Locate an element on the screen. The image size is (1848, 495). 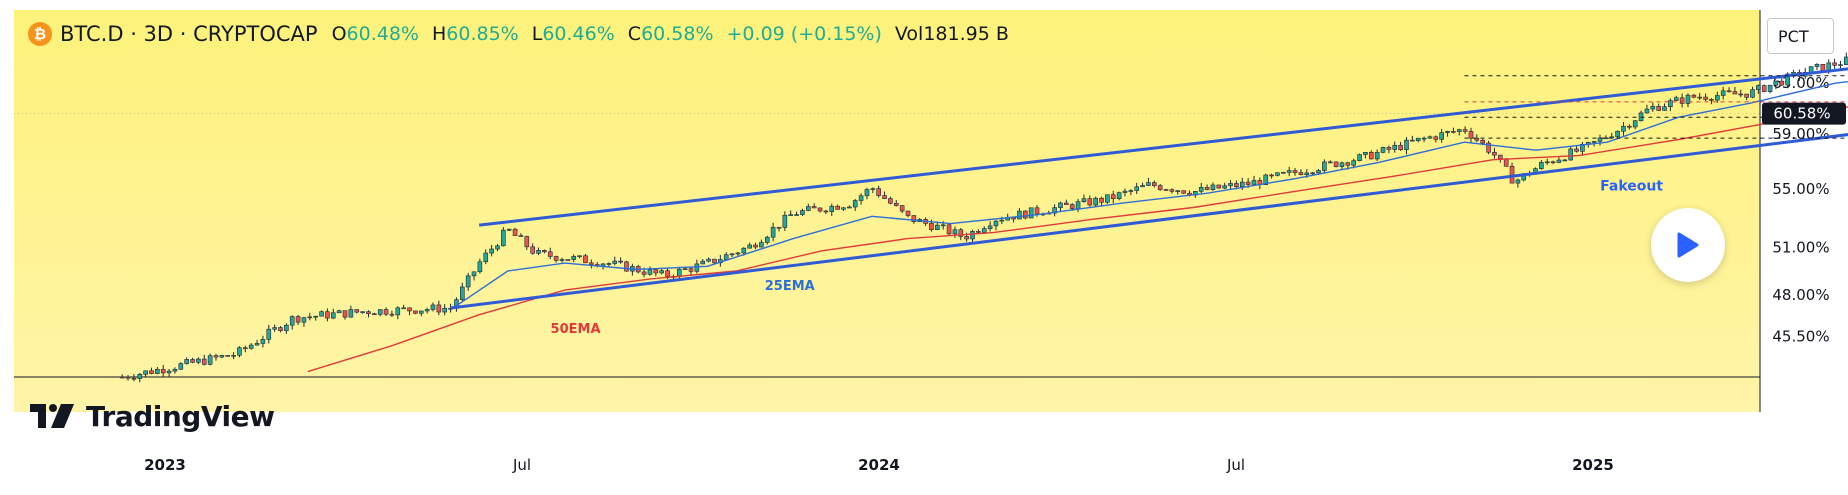
volume-value: Vol181.95 B is located at coordinates (951, 34).